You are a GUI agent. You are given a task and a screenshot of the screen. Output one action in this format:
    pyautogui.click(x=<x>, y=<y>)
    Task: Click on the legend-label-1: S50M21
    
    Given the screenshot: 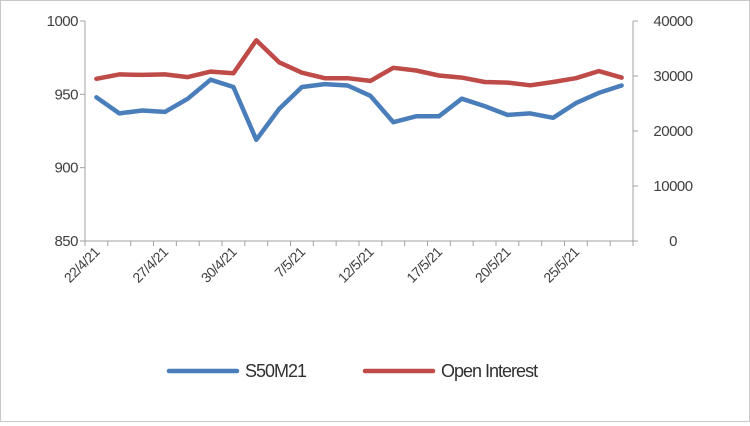 What is the action you would take?
    pyautogui.click(x=276, y=371)
    